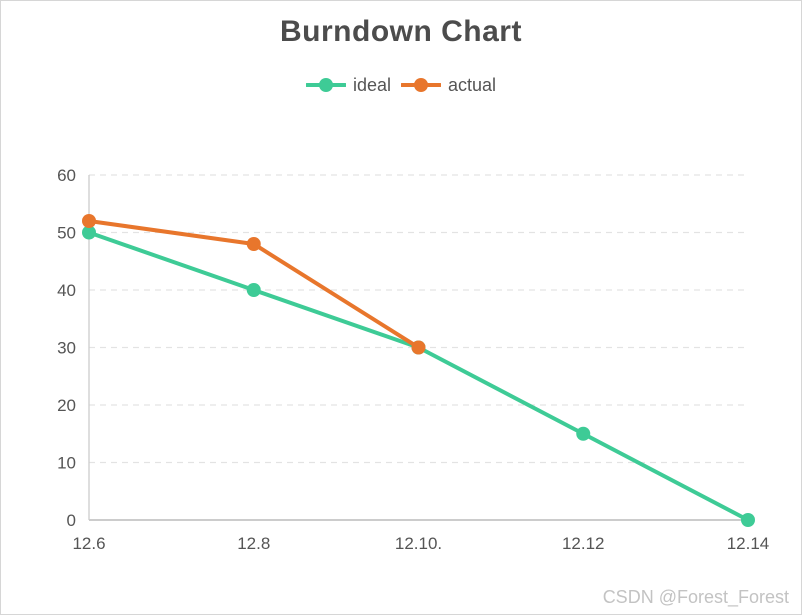 This screenshot has height=615, width=802. Describe the element at coordinates (66, 463) in the screenshot. I see `y-tick-label-10: 10` at that location.